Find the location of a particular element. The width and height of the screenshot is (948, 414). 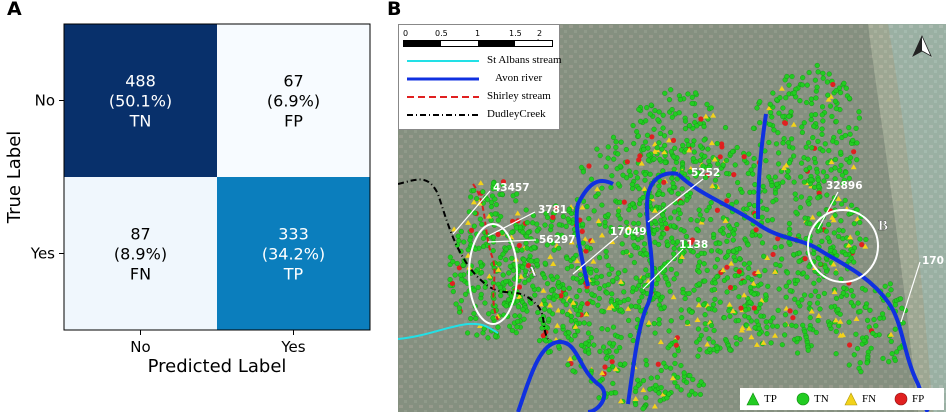

scale-tick-05: 0.5 is located at coordinates (441, 33).